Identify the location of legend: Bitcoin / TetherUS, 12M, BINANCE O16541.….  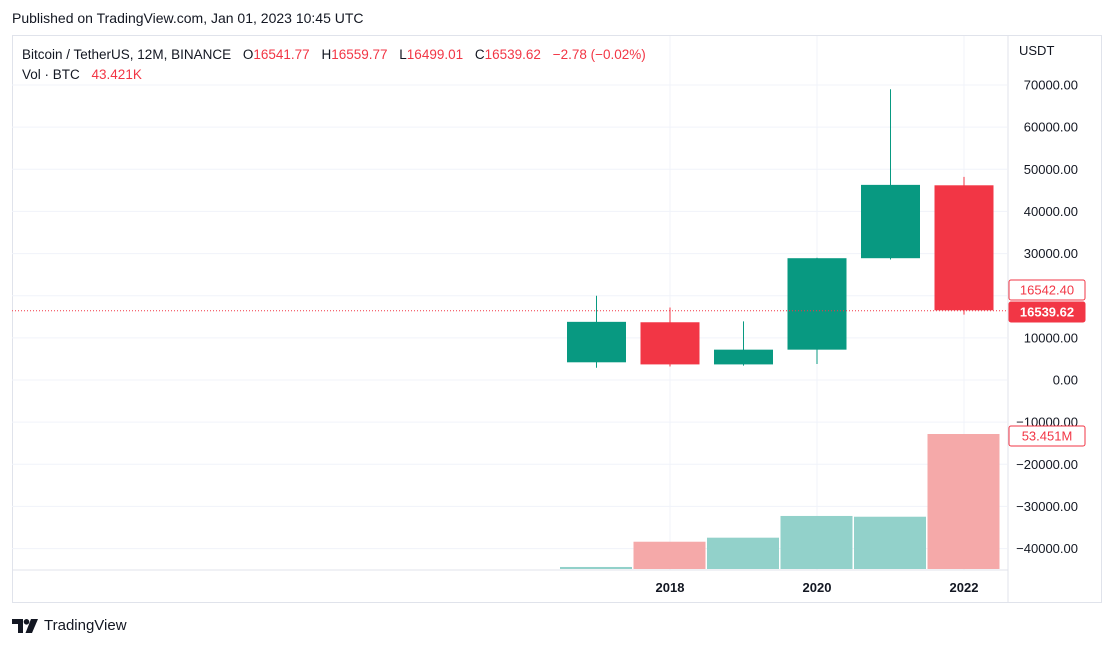
(334, 65).